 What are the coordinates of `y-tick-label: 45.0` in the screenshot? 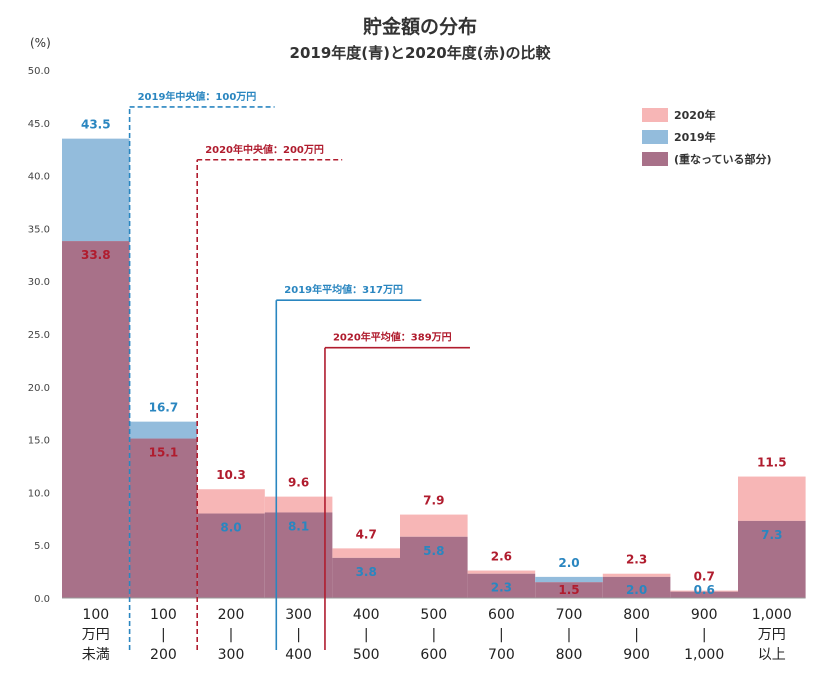 It's located at (39, 124).